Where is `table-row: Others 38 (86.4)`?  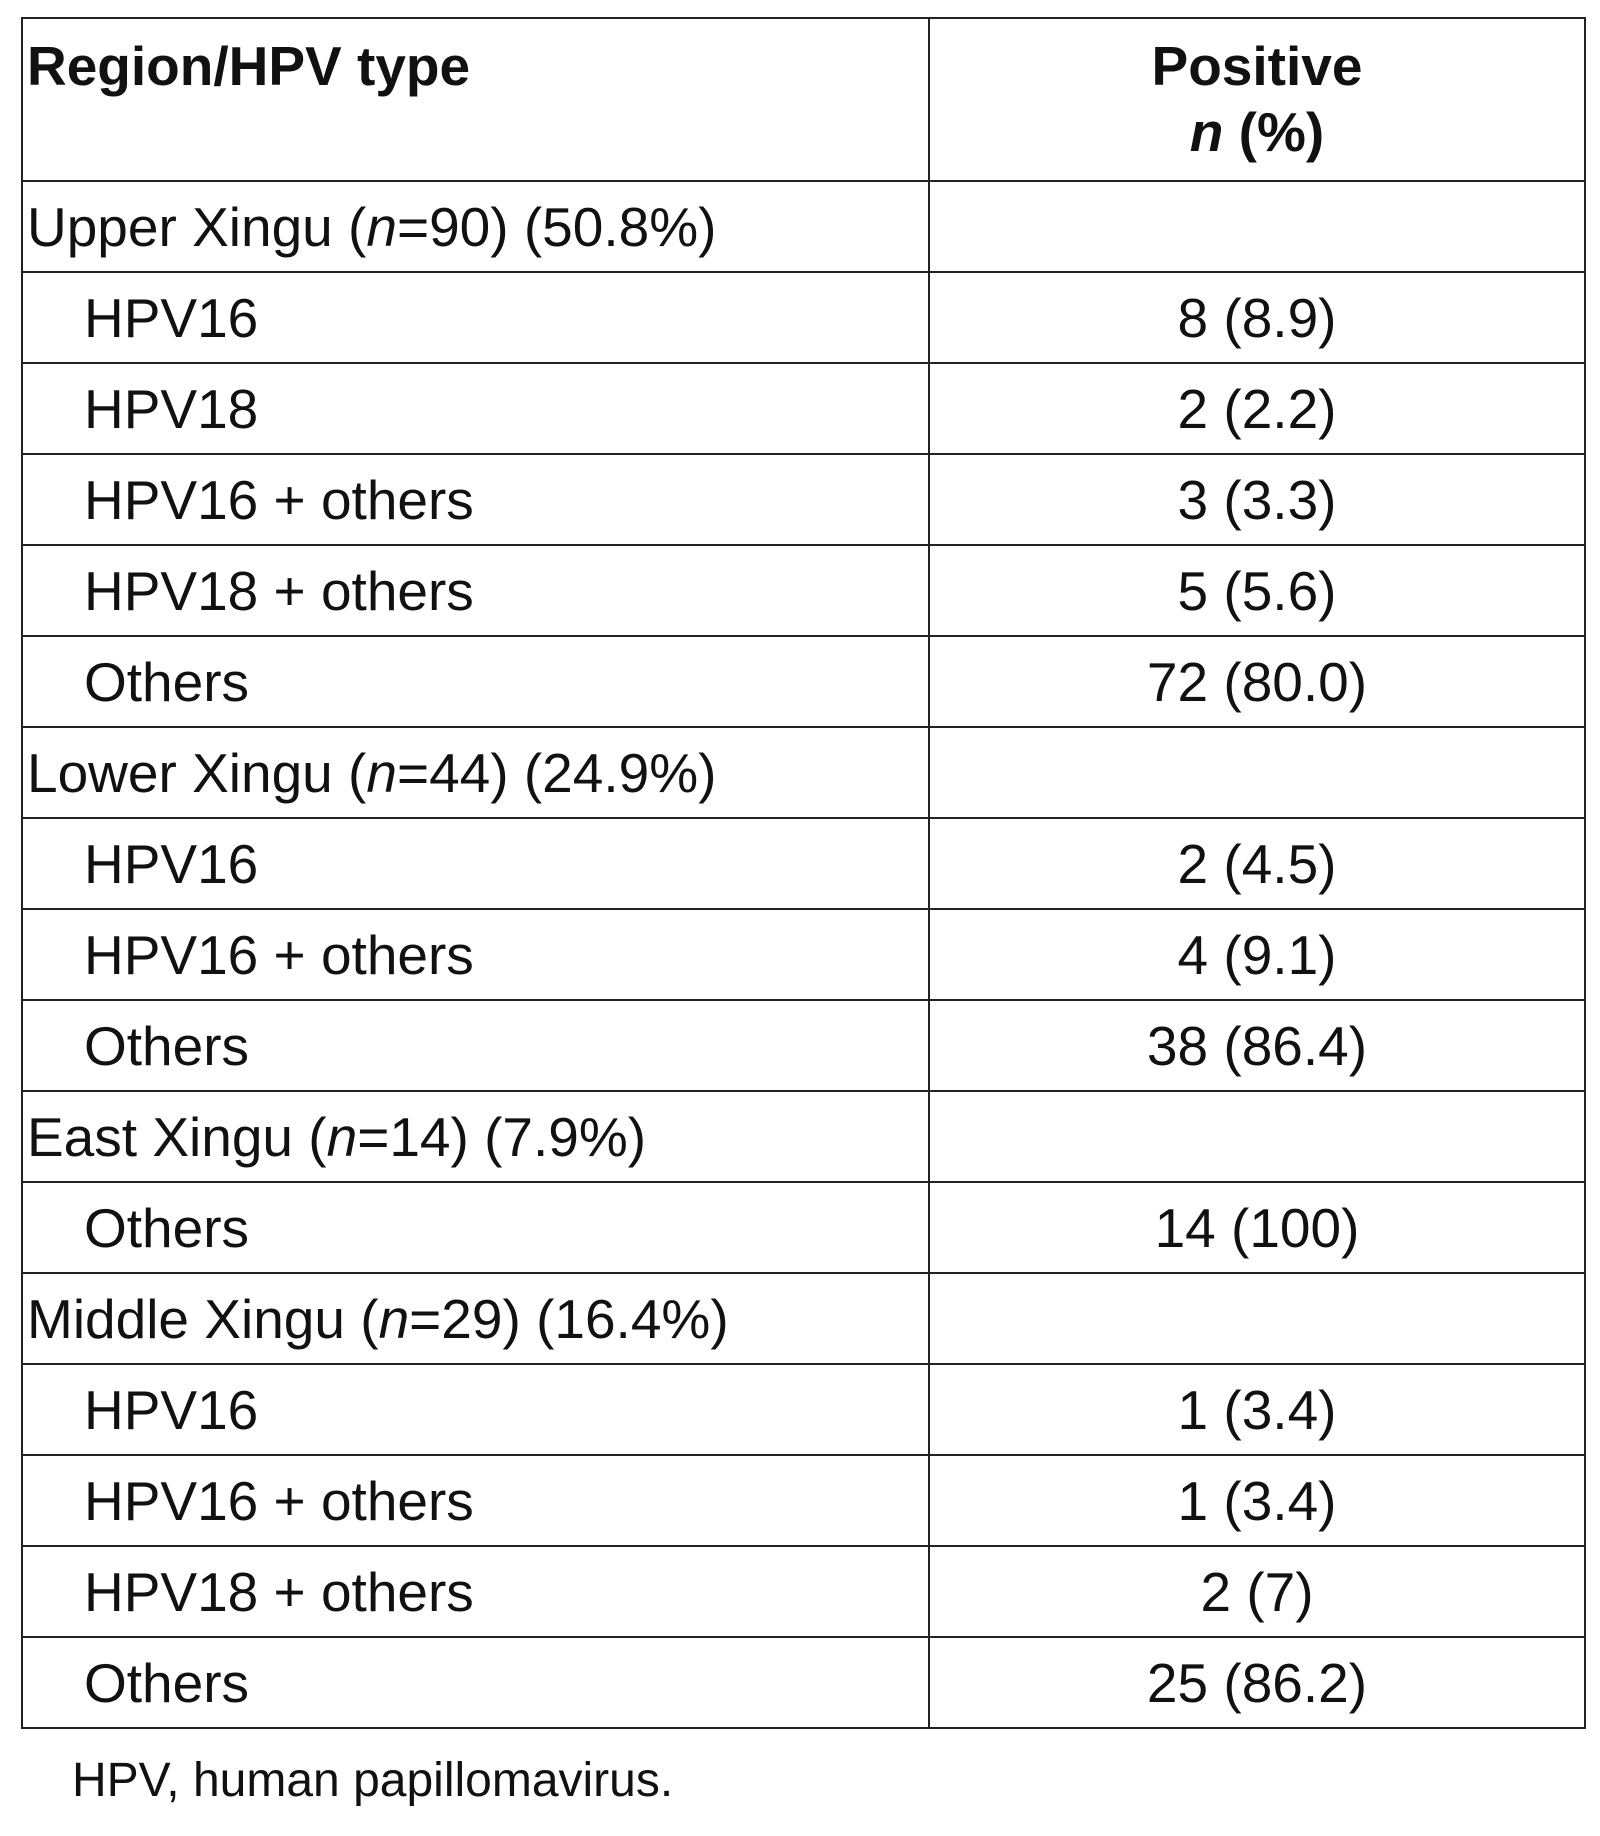
table-row: Others 38 (86.4) is located at coordinates (803, 1045).